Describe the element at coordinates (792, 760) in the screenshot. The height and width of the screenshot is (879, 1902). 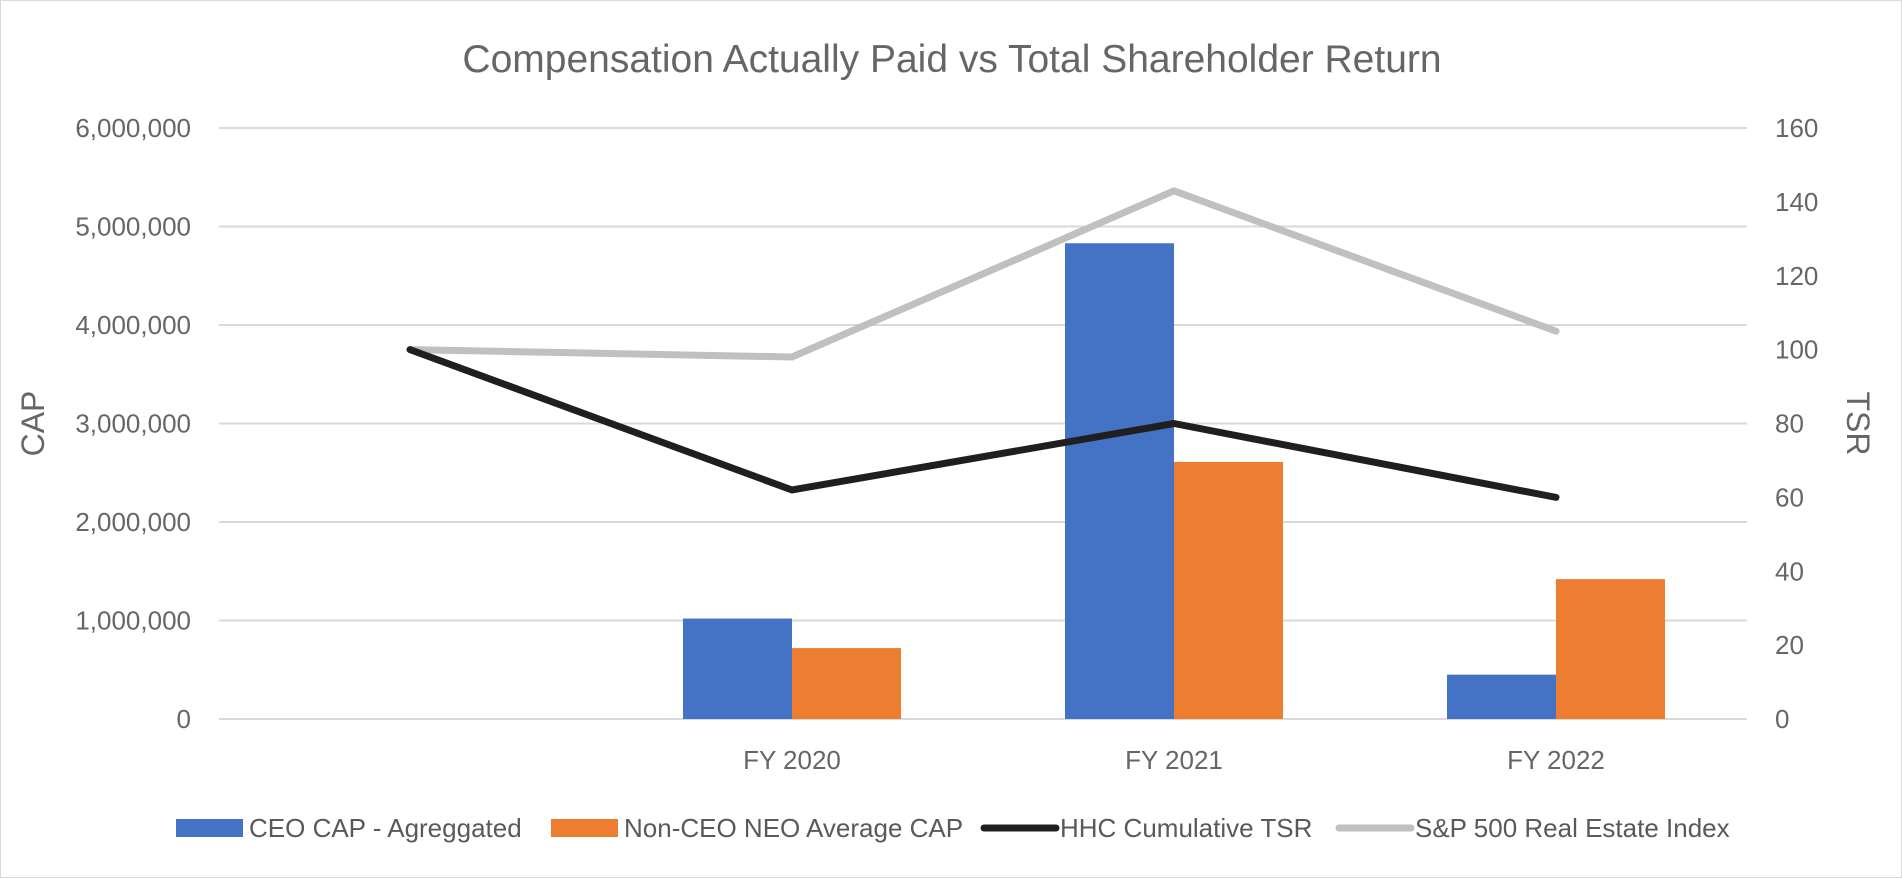
I see `x-tick-label: FY 2020` at that location.